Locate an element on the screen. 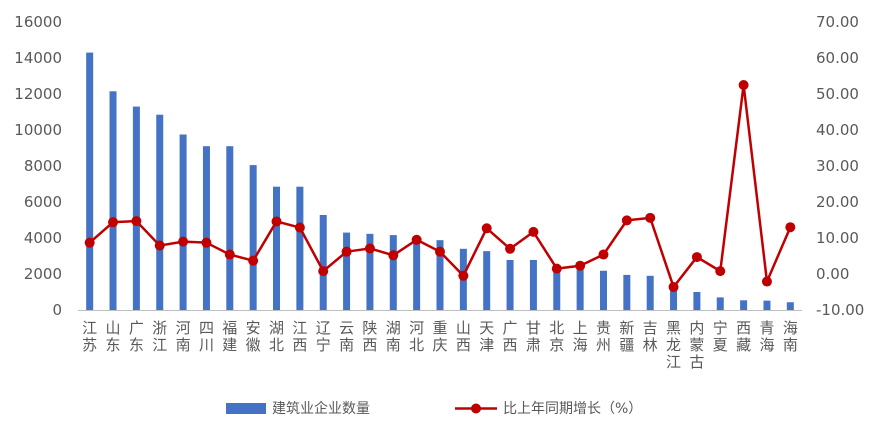  category-label: 广西 is located at coordinates (510, 336).